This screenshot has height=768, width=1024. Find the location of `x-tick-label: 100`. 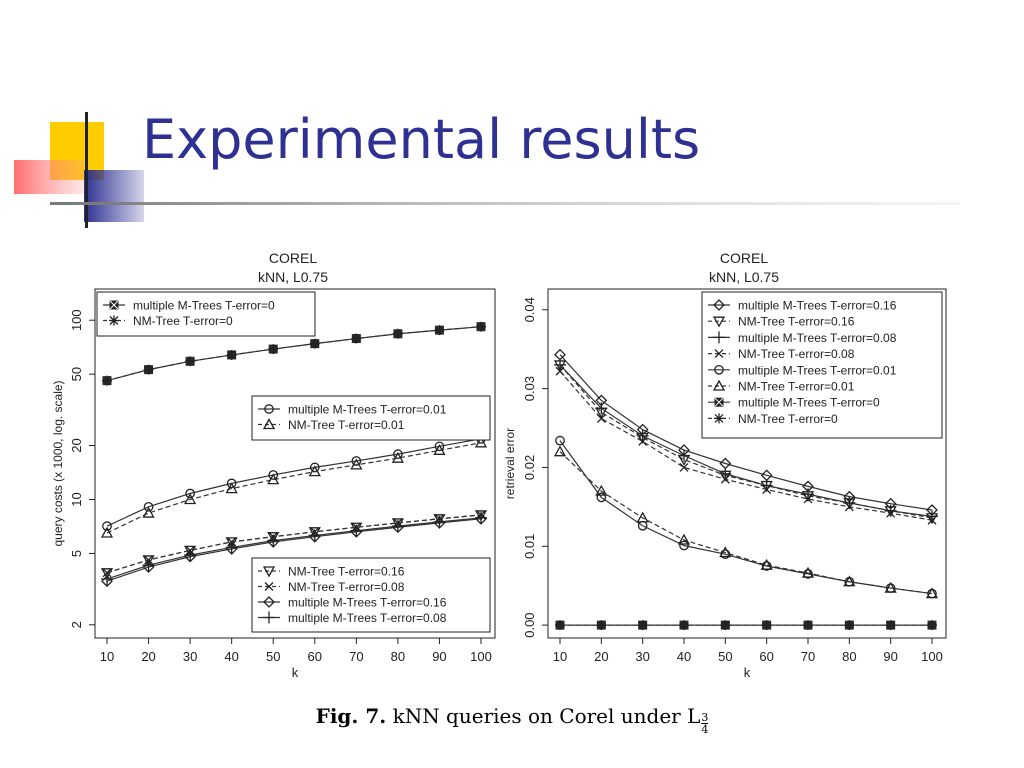

x-tick-label: 100 is located at coordinates (932, 656).